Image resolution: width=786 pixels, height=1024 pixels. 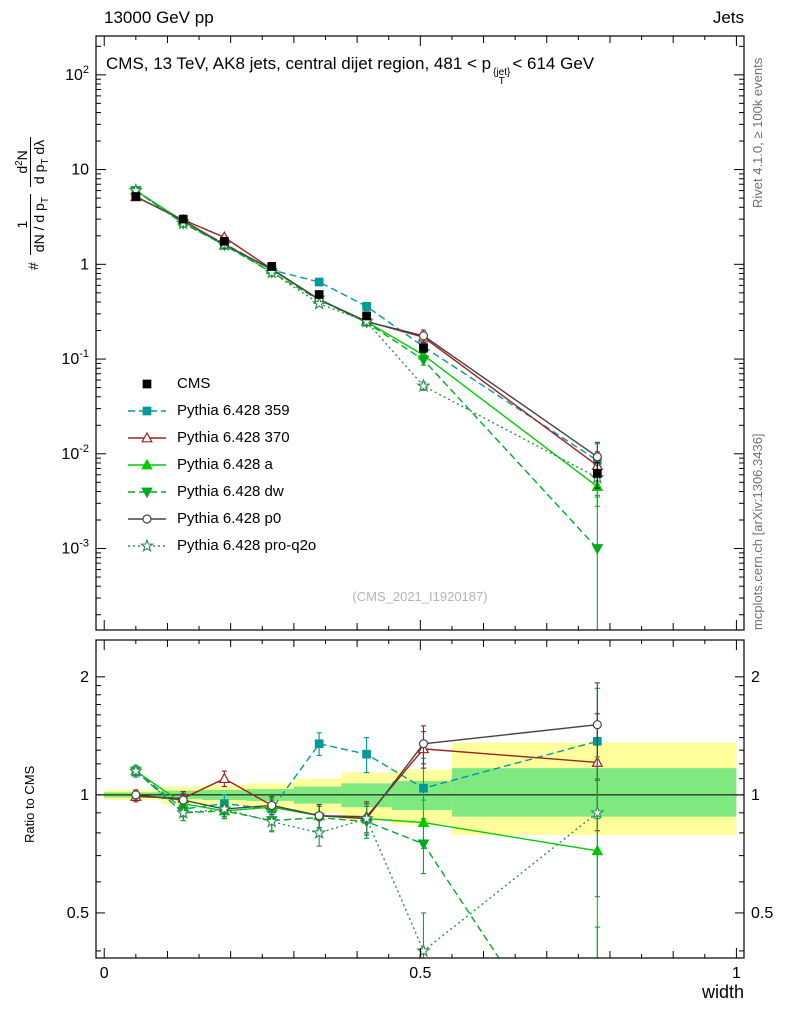 I want to click on ratio-y-tick-label-right: 2, so click(x=755, y=677).